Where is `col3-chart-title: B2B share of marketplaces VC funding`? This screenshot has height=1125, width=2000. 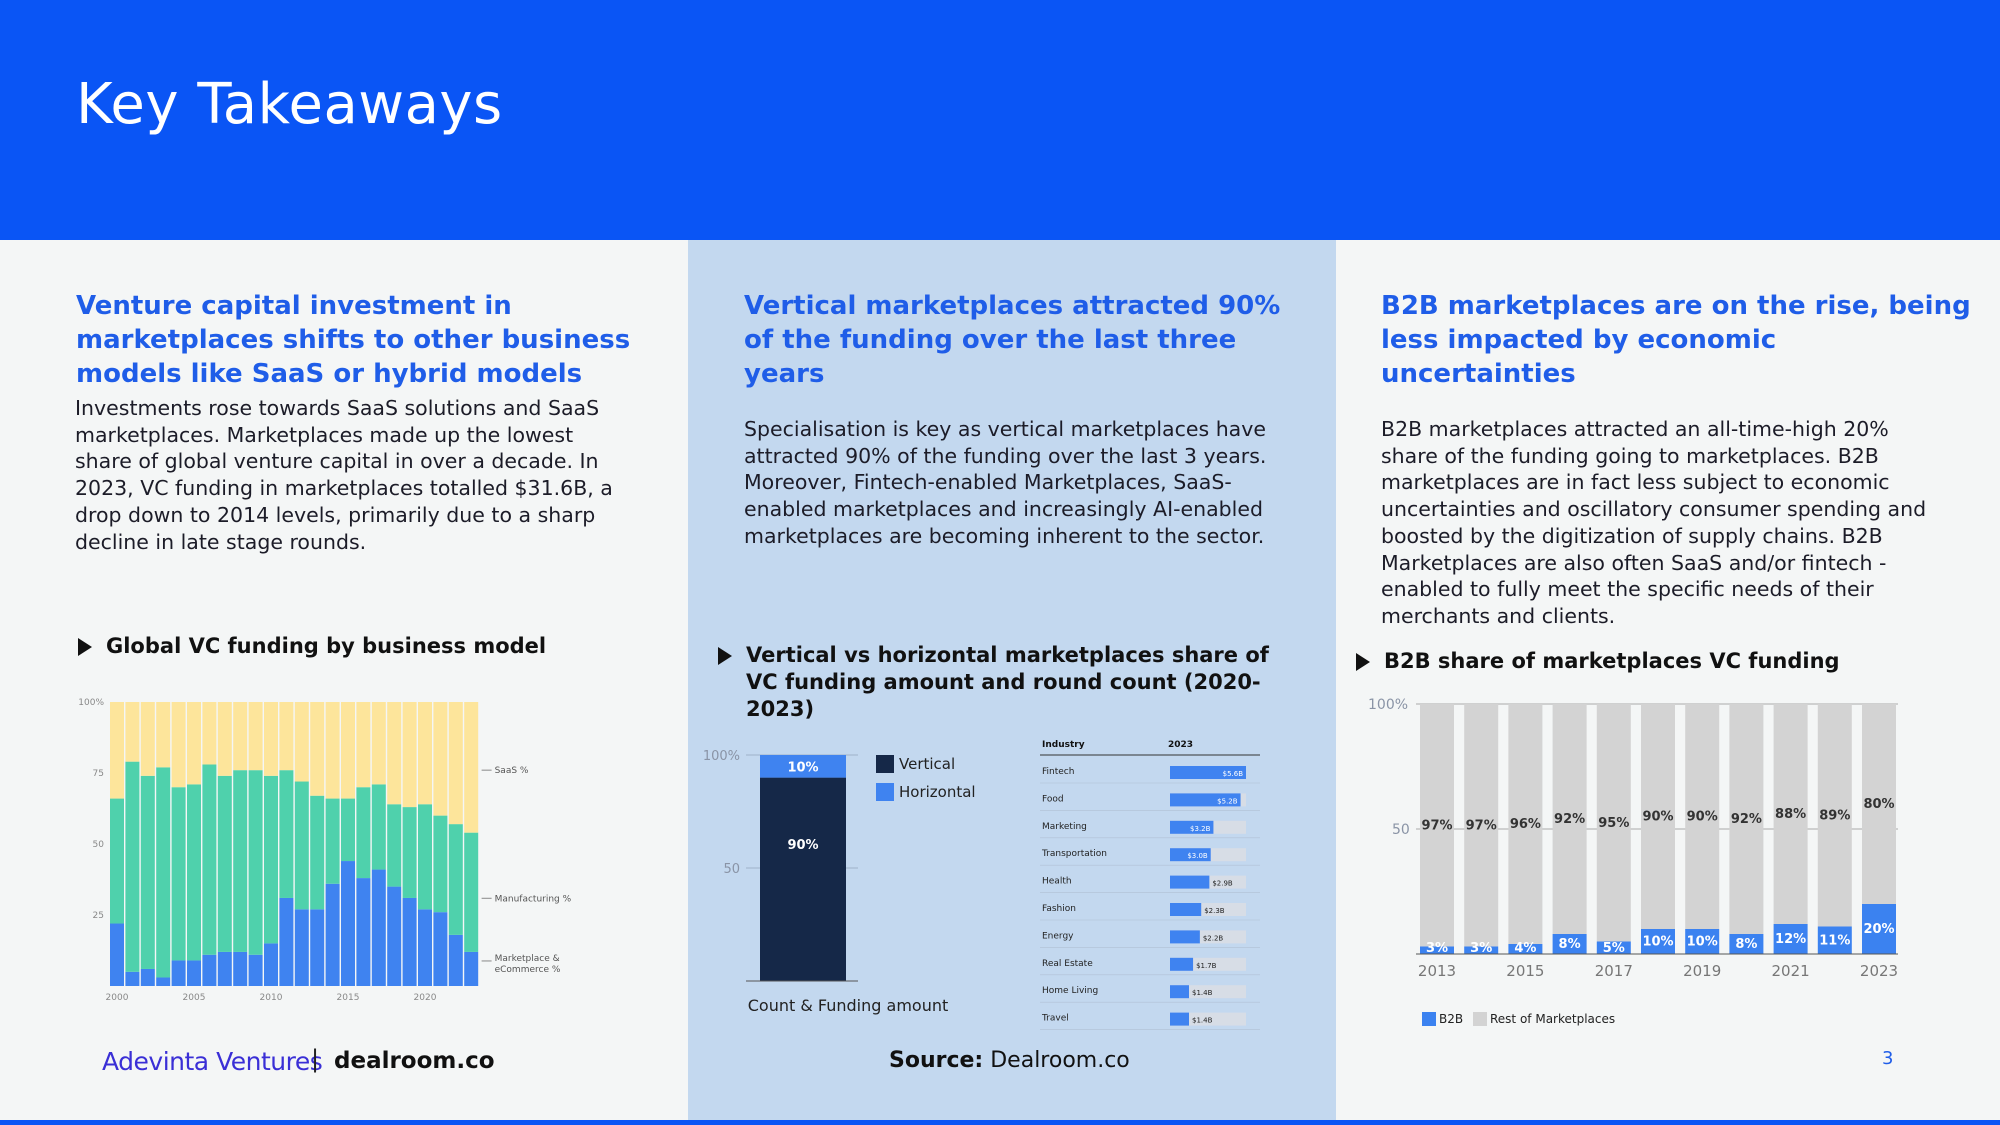
col3-chart-title: B2B share of marketplaces VC funding is located at coordinates (1634, 661).